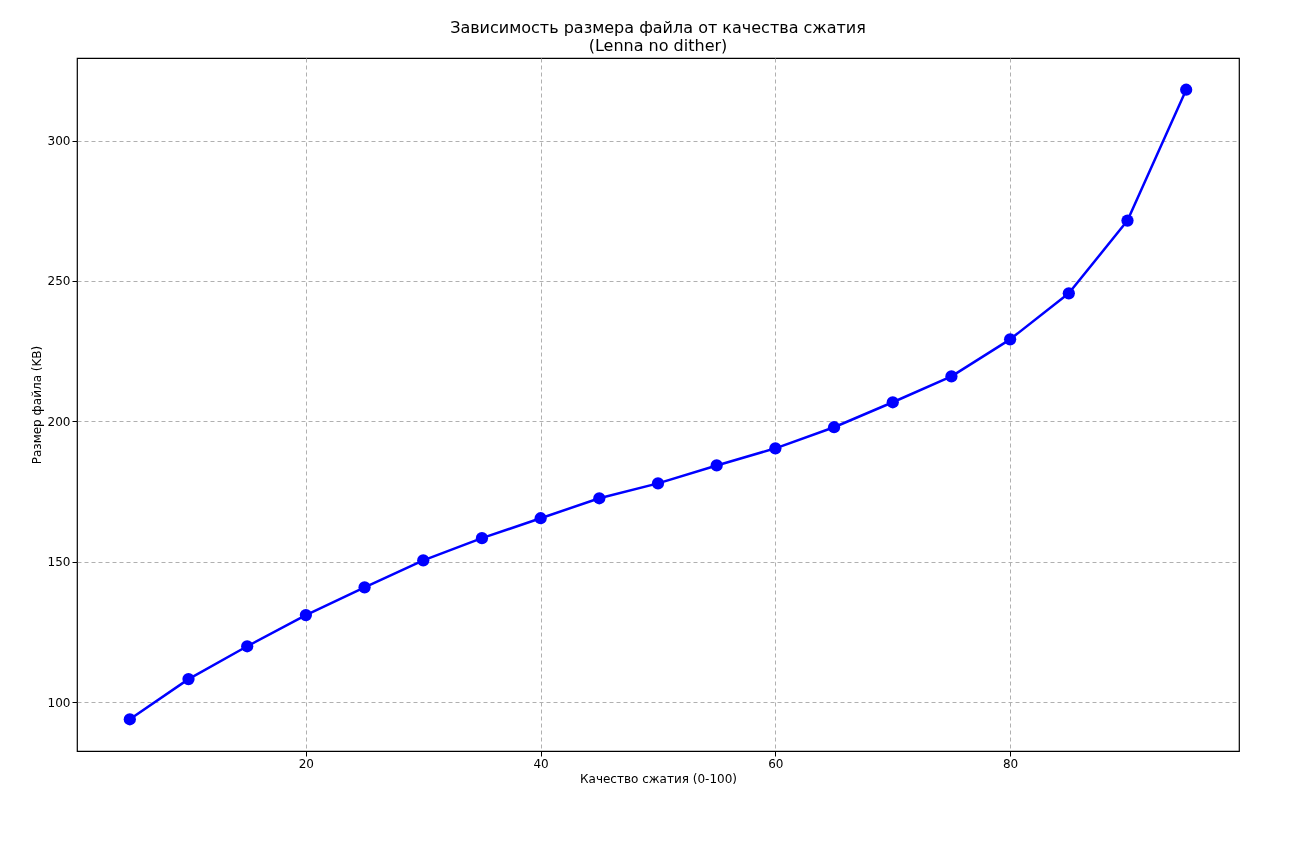  I want to click on x-tick-label: 20, so click(306, 763).